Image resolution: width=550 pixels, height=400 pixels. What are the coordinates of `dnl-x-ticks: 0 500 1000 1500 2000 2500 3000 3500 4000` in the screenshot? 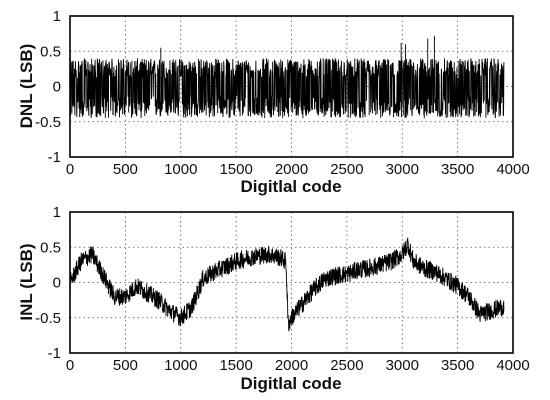 It's located at (298, 169).